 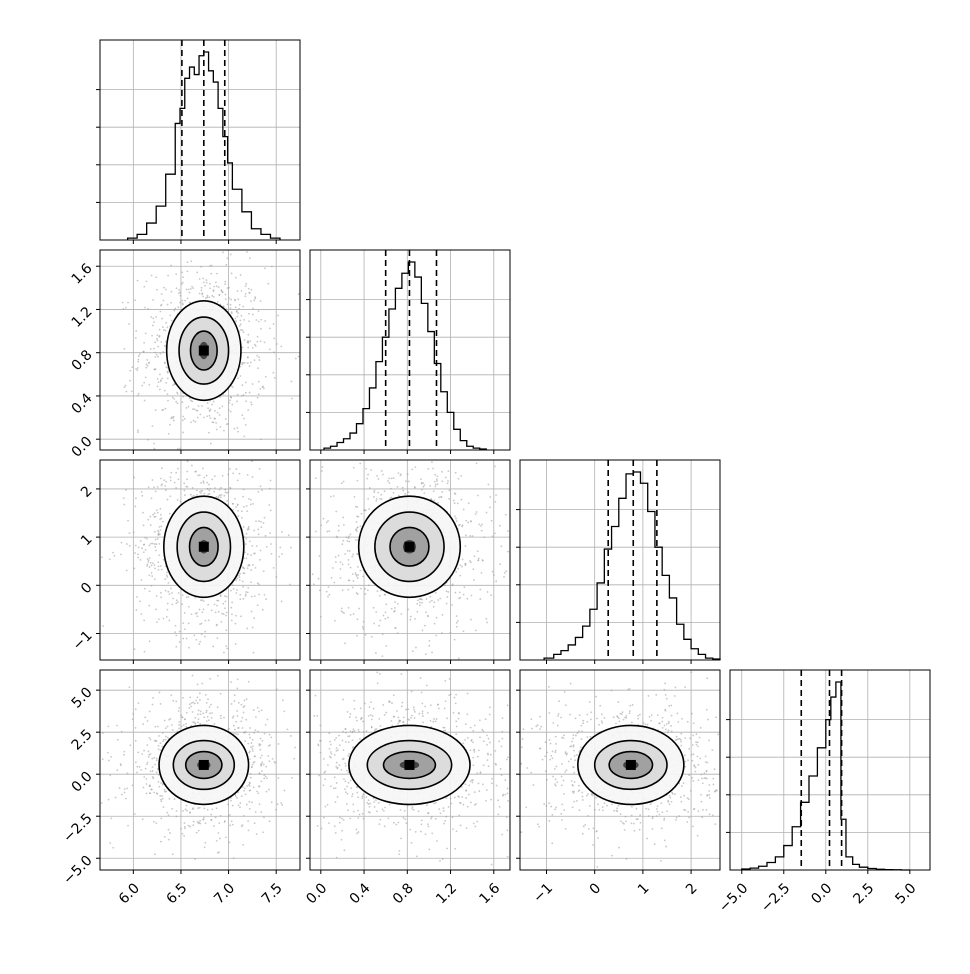 I want to click on density-peak, so click(x=204, y=765).